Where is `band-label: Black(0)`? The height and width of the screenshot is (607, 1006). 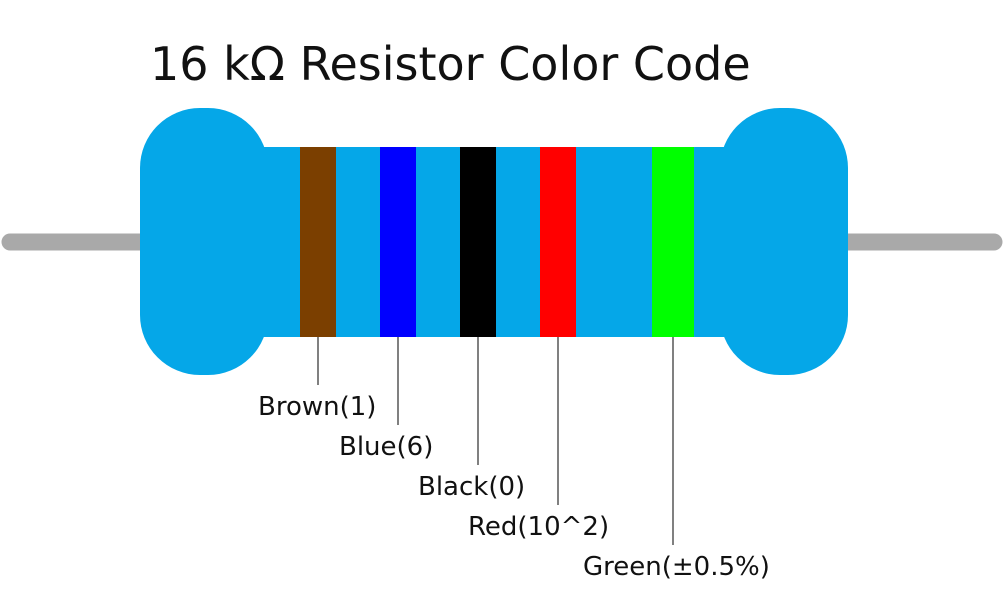
band-label: Black(0) is located at coordinates (471, 487).